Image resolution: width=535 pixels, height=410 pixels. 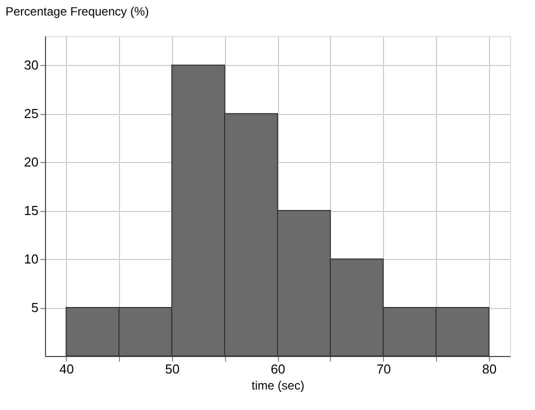 I want to click on x-tick-label: 50, so click(x=172, y=369).